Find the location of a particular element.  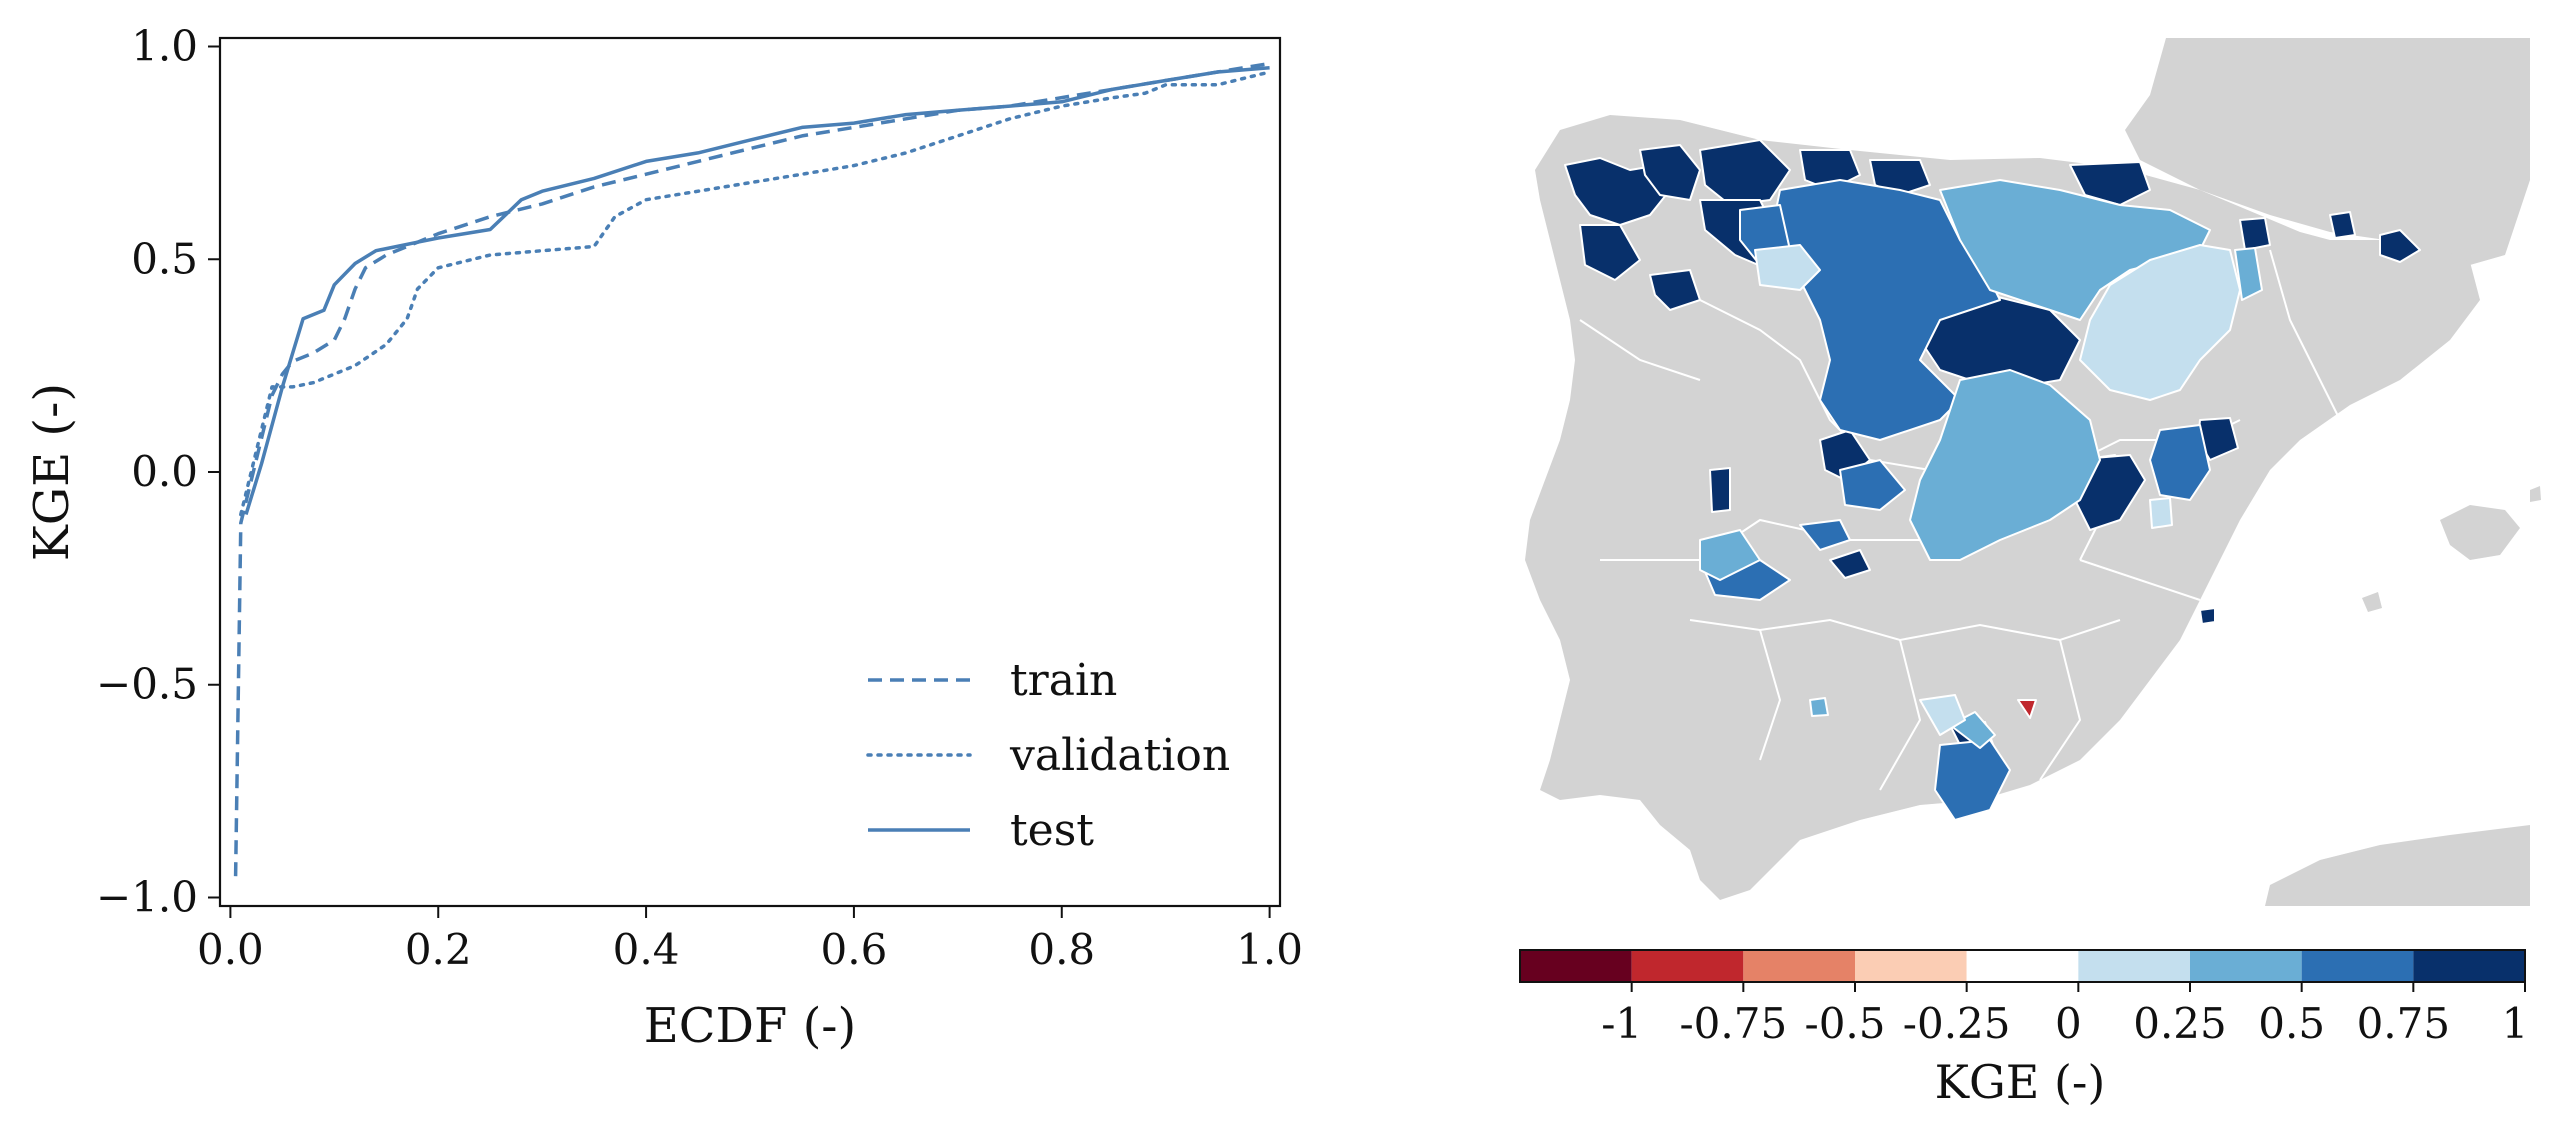

land-ibiza is located at coordinates (2372, 602).